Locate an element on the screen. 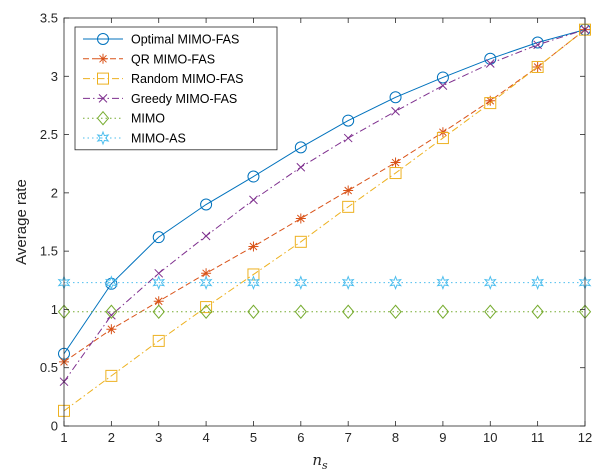 The width and height of the screenshot is (599, 470). legend-entry: MIMO-AS is located at coordinates (134, 138).